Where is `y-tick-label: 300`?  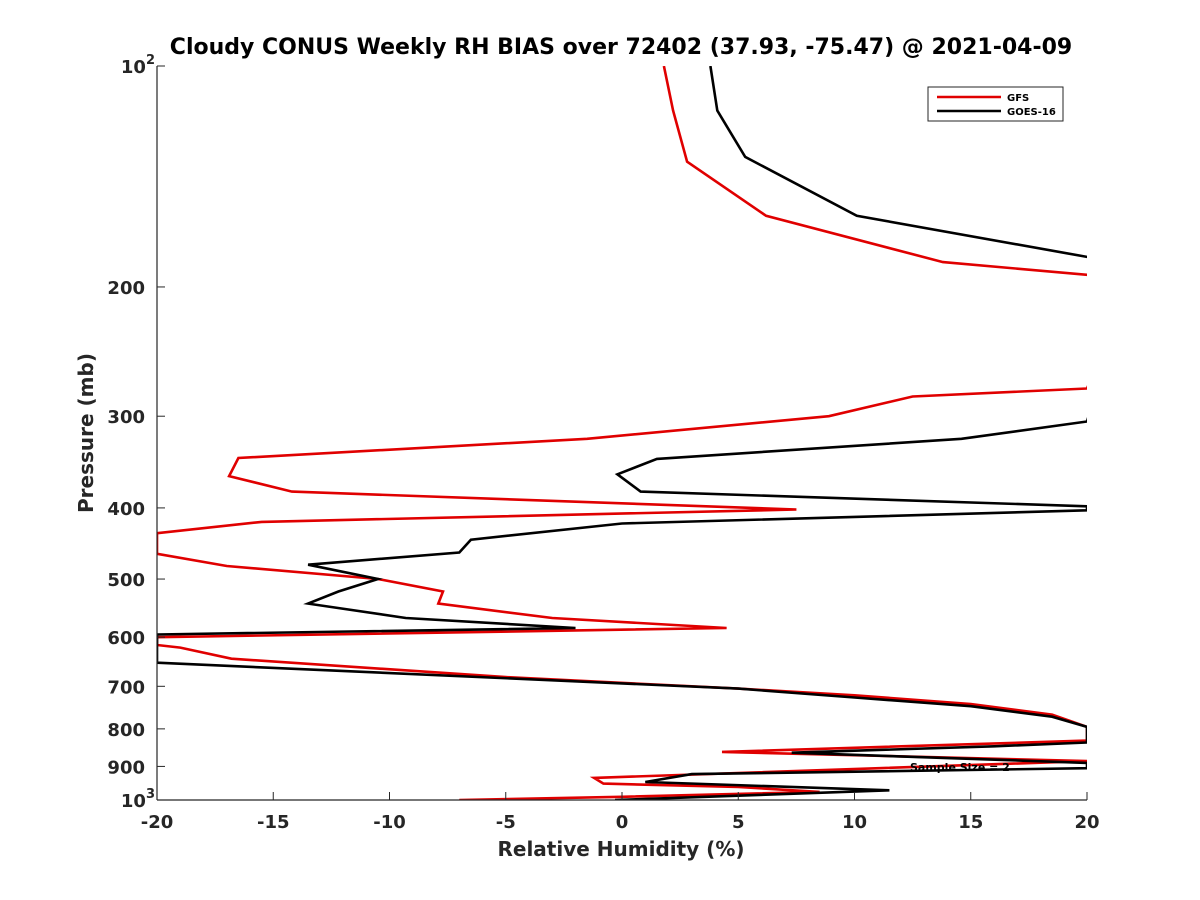
y-tick-label: 300 is located at coordinates (126, 417).